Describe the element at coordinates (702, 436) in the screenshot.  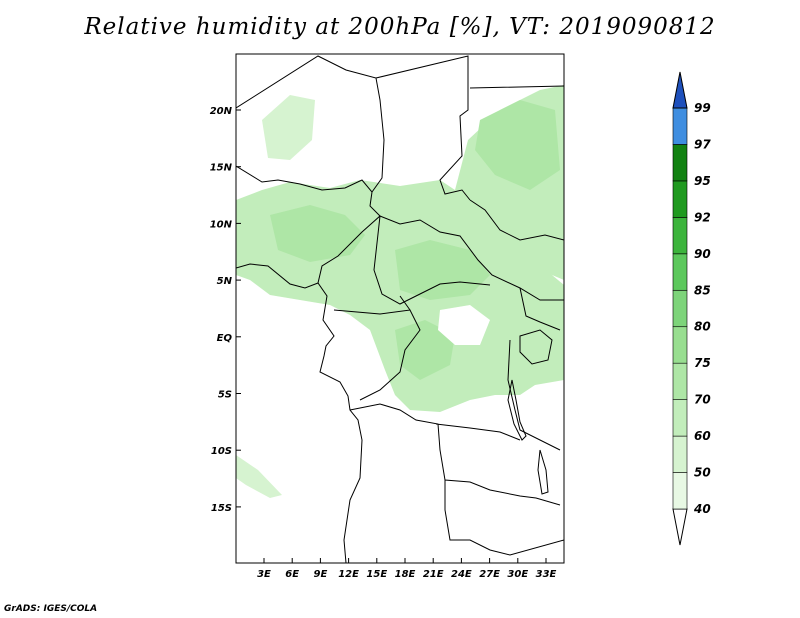
I see `colorbar-level-label: 60` at that location.